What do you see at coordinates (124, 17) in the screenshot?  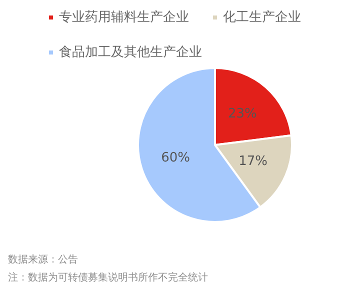 I see `legend-label: 专业药用辅料生产企业` at bounding box center [124, 17].